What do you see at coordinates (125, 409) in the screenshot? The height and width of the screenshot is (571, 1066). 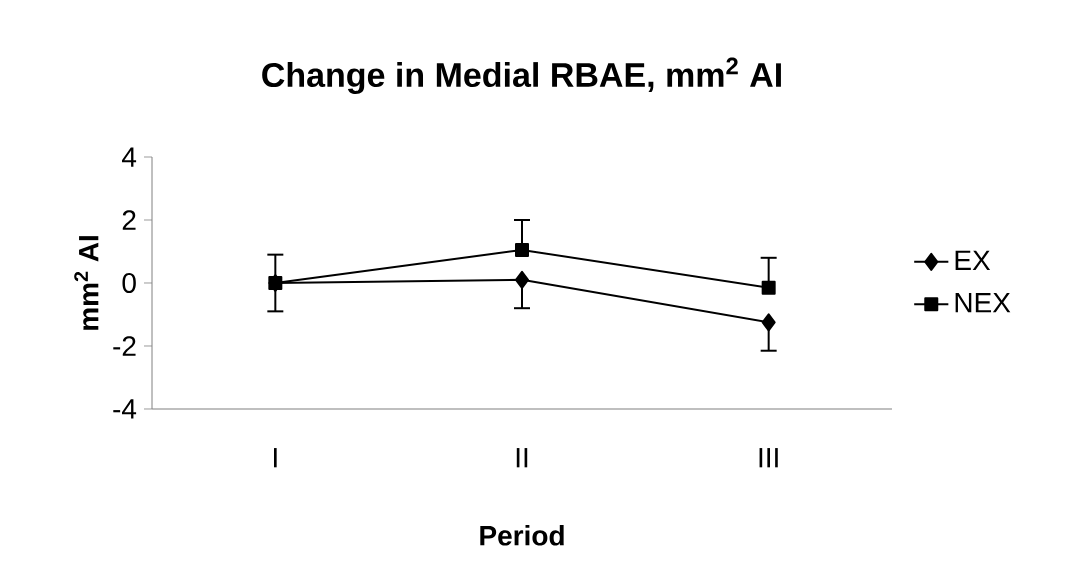 I see `y-tick-label: -4` at bounding box center [125, 409].